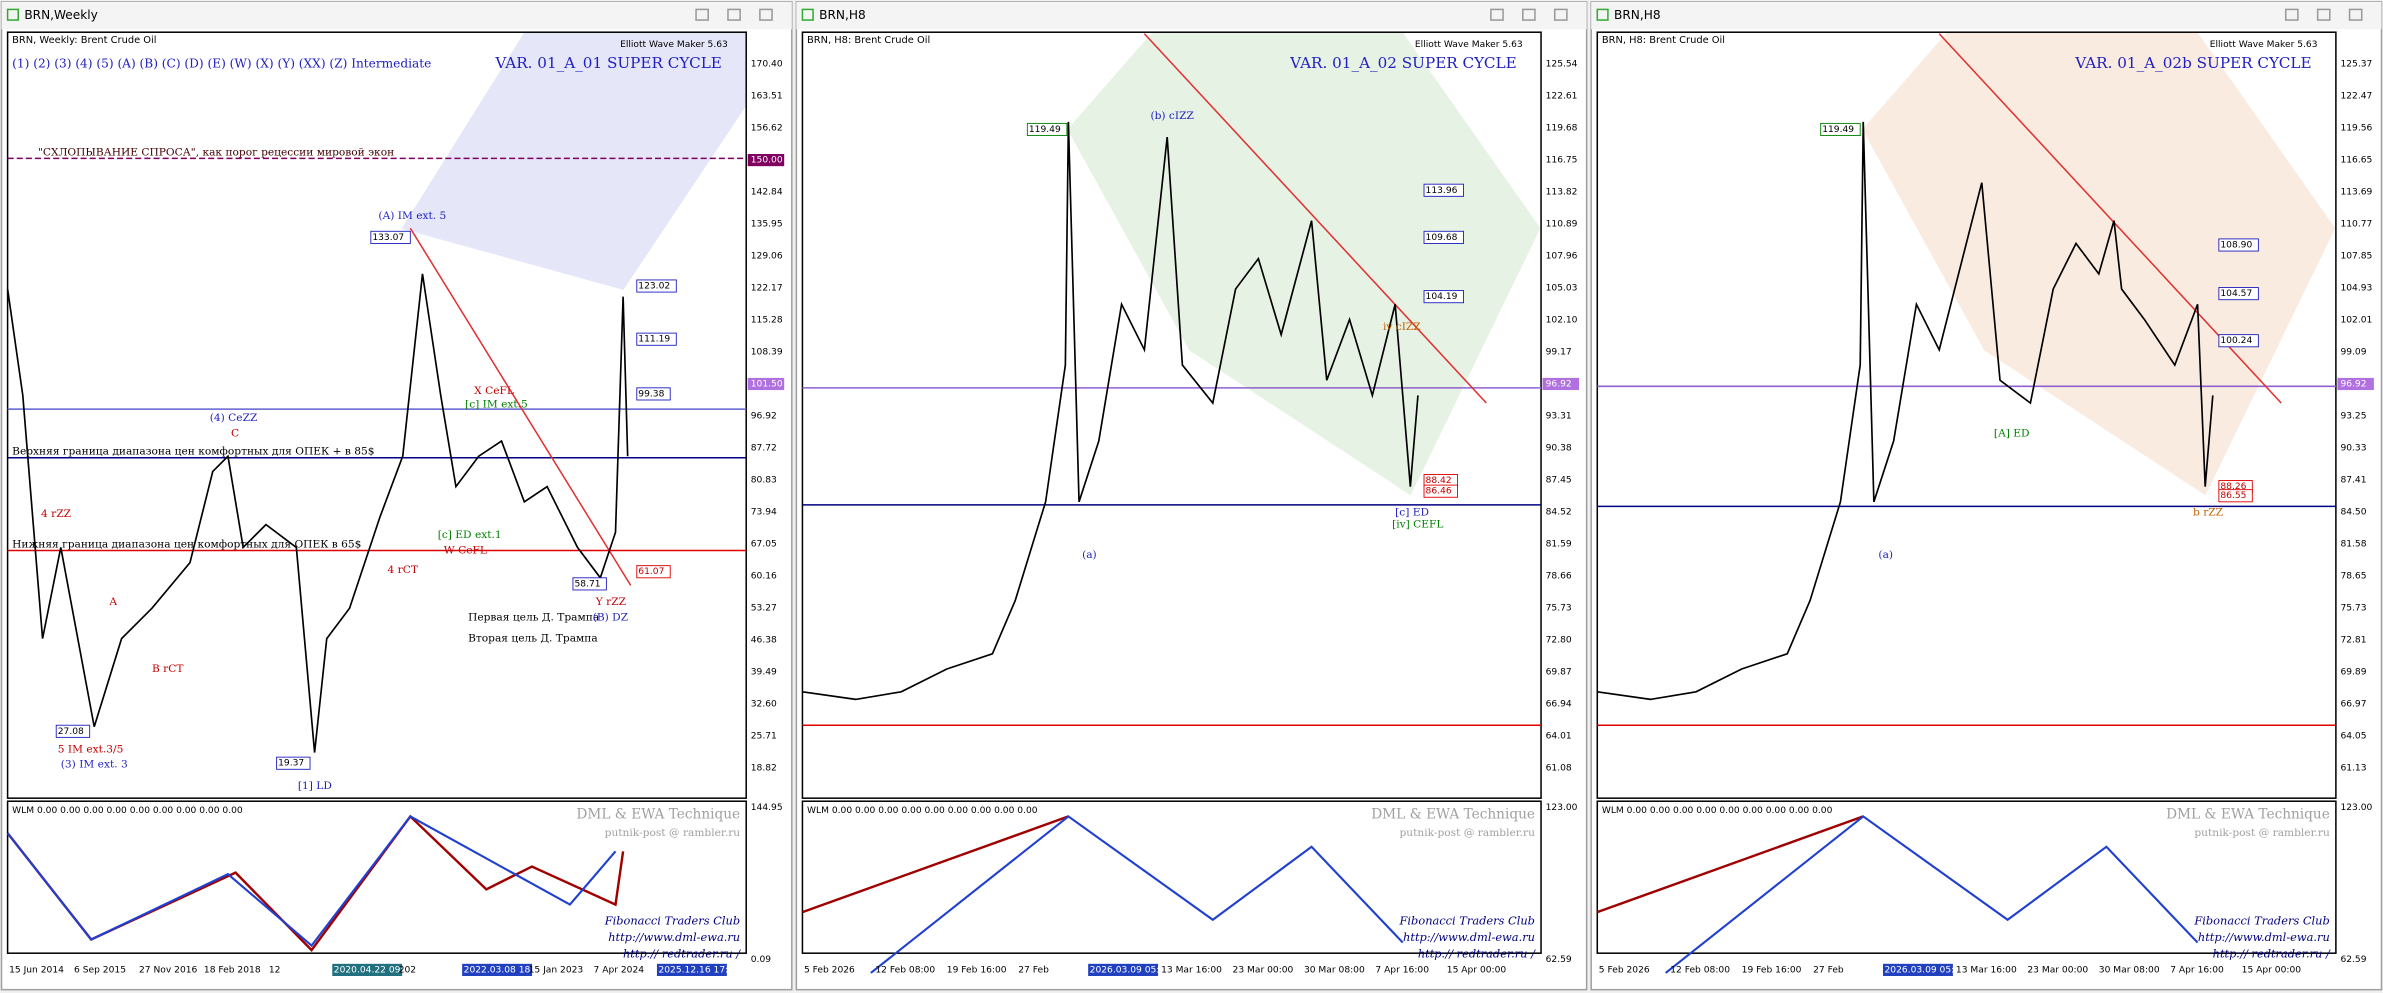  What do you see at coordinates (1417, 524) in the screenshot?
I see `wave-label: [iv] CEFL` at bounding box center [1417, 524].